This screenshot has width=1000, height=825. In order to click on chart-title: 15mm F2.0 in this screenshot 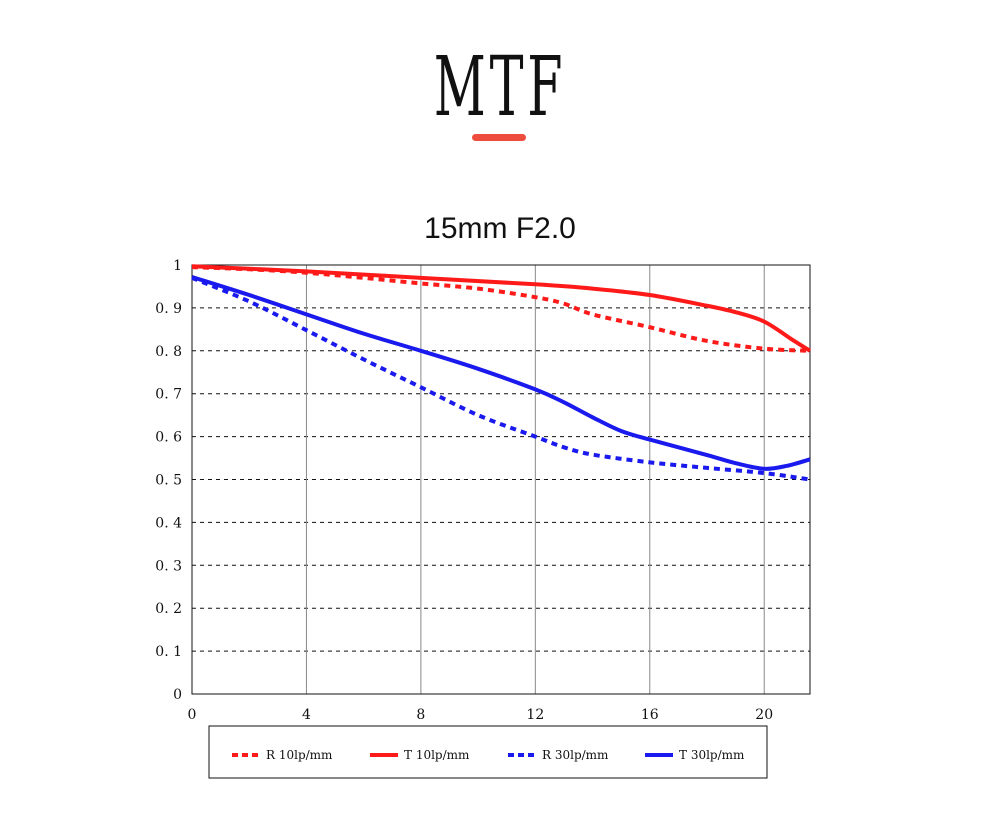, I will do `click(500, 228)`.